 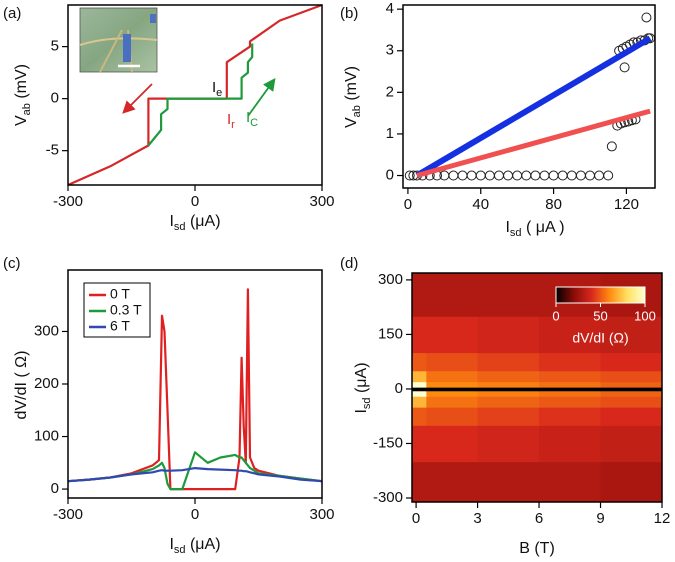 I want to click on annotation: Ir, so click(x=231, y=121).